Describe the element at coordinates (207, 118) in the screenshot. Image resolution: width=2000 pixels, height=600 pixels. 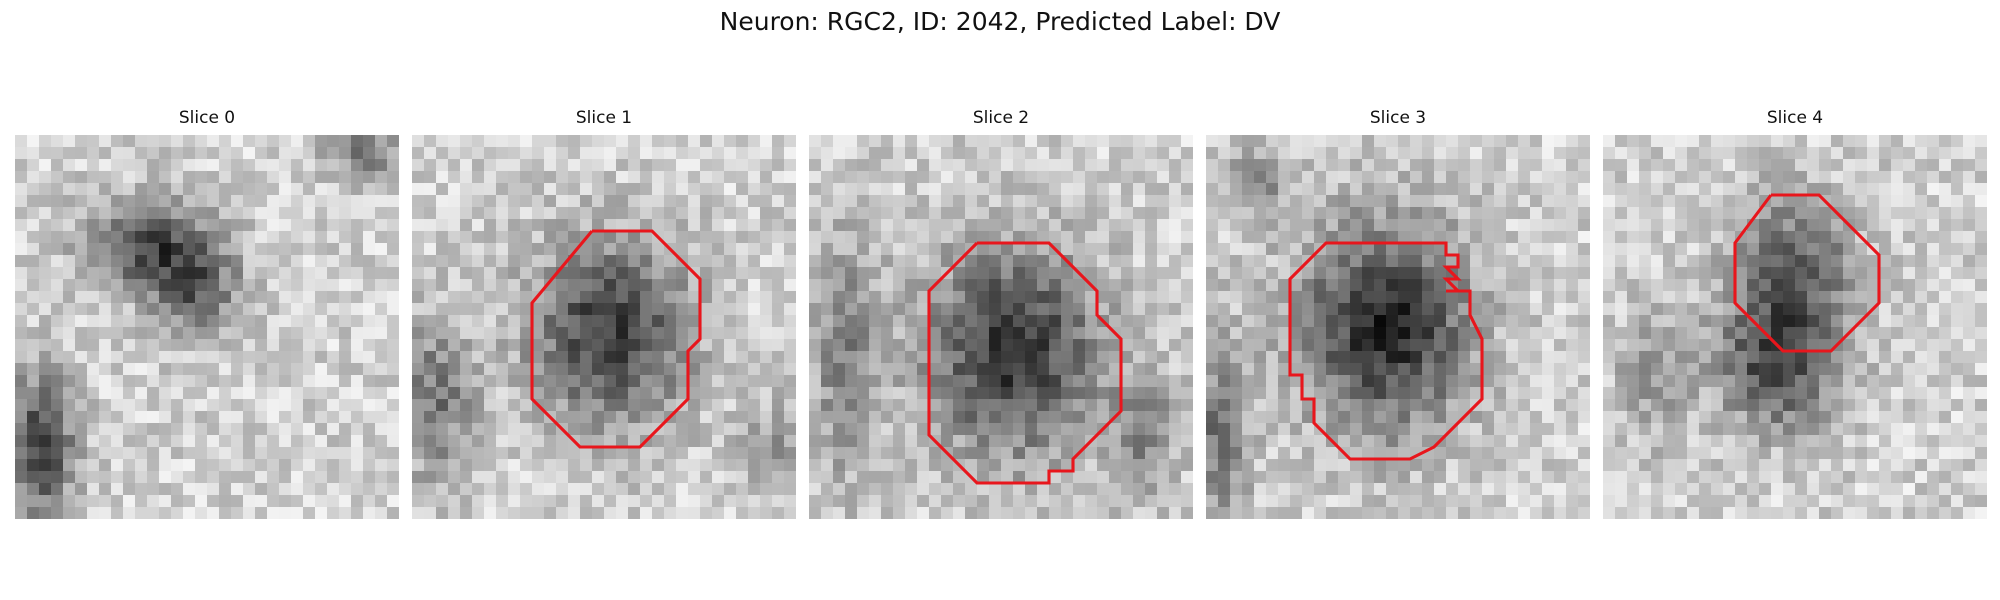
I see `slice-title-0: Slice 0` at that location.